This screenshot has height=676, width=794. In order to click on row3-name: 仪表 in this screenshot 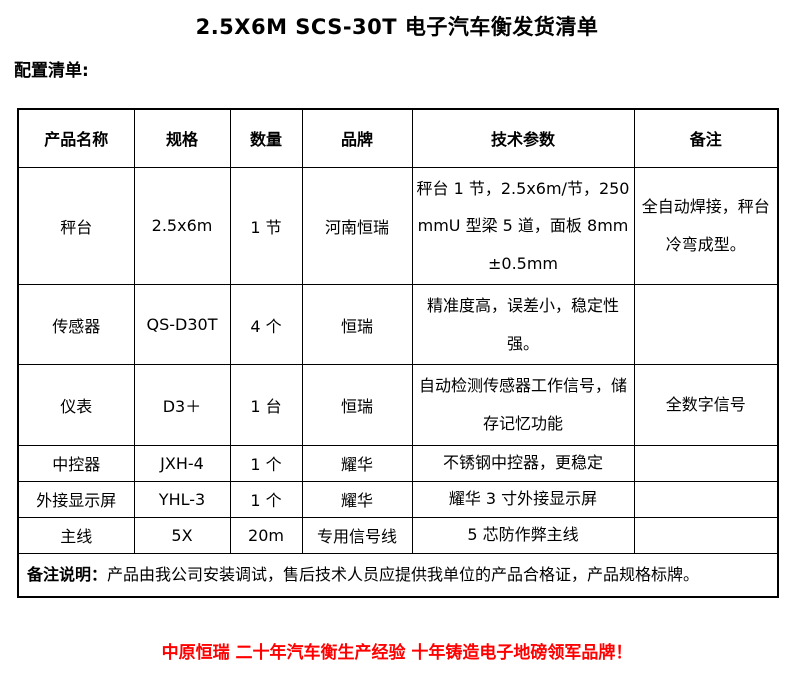, I will do `click(76, 405)`.